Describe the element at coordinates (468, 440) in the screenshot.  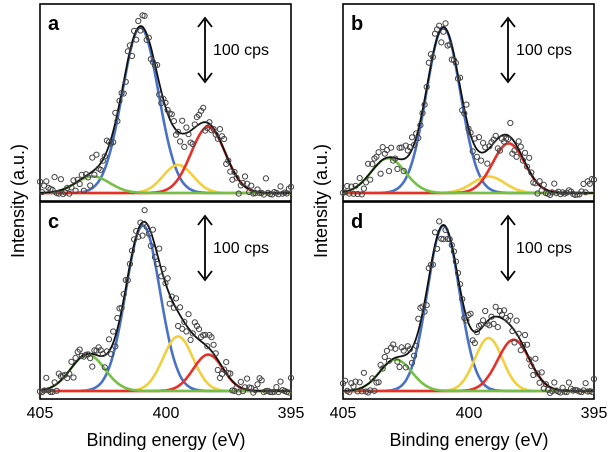
I see `x-axis-label-right: Binding energy (eV)` at that location.